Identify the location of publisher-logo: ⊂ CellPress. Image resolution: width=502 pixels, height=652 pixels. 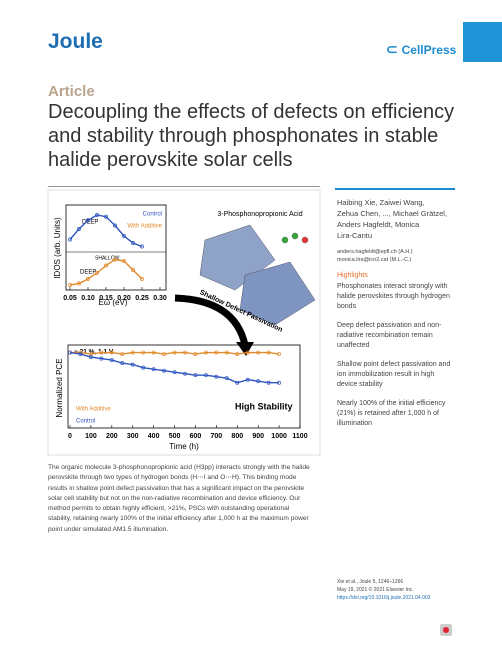
(421, 49).